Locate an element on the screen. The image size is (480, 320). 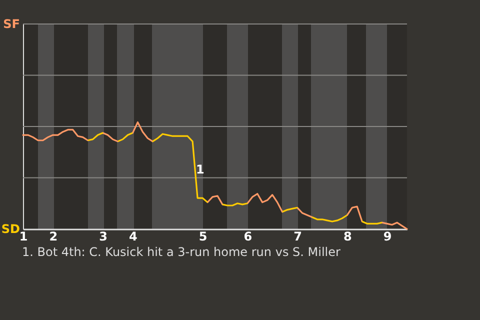
text: SD is located at coordinates (10, 229).